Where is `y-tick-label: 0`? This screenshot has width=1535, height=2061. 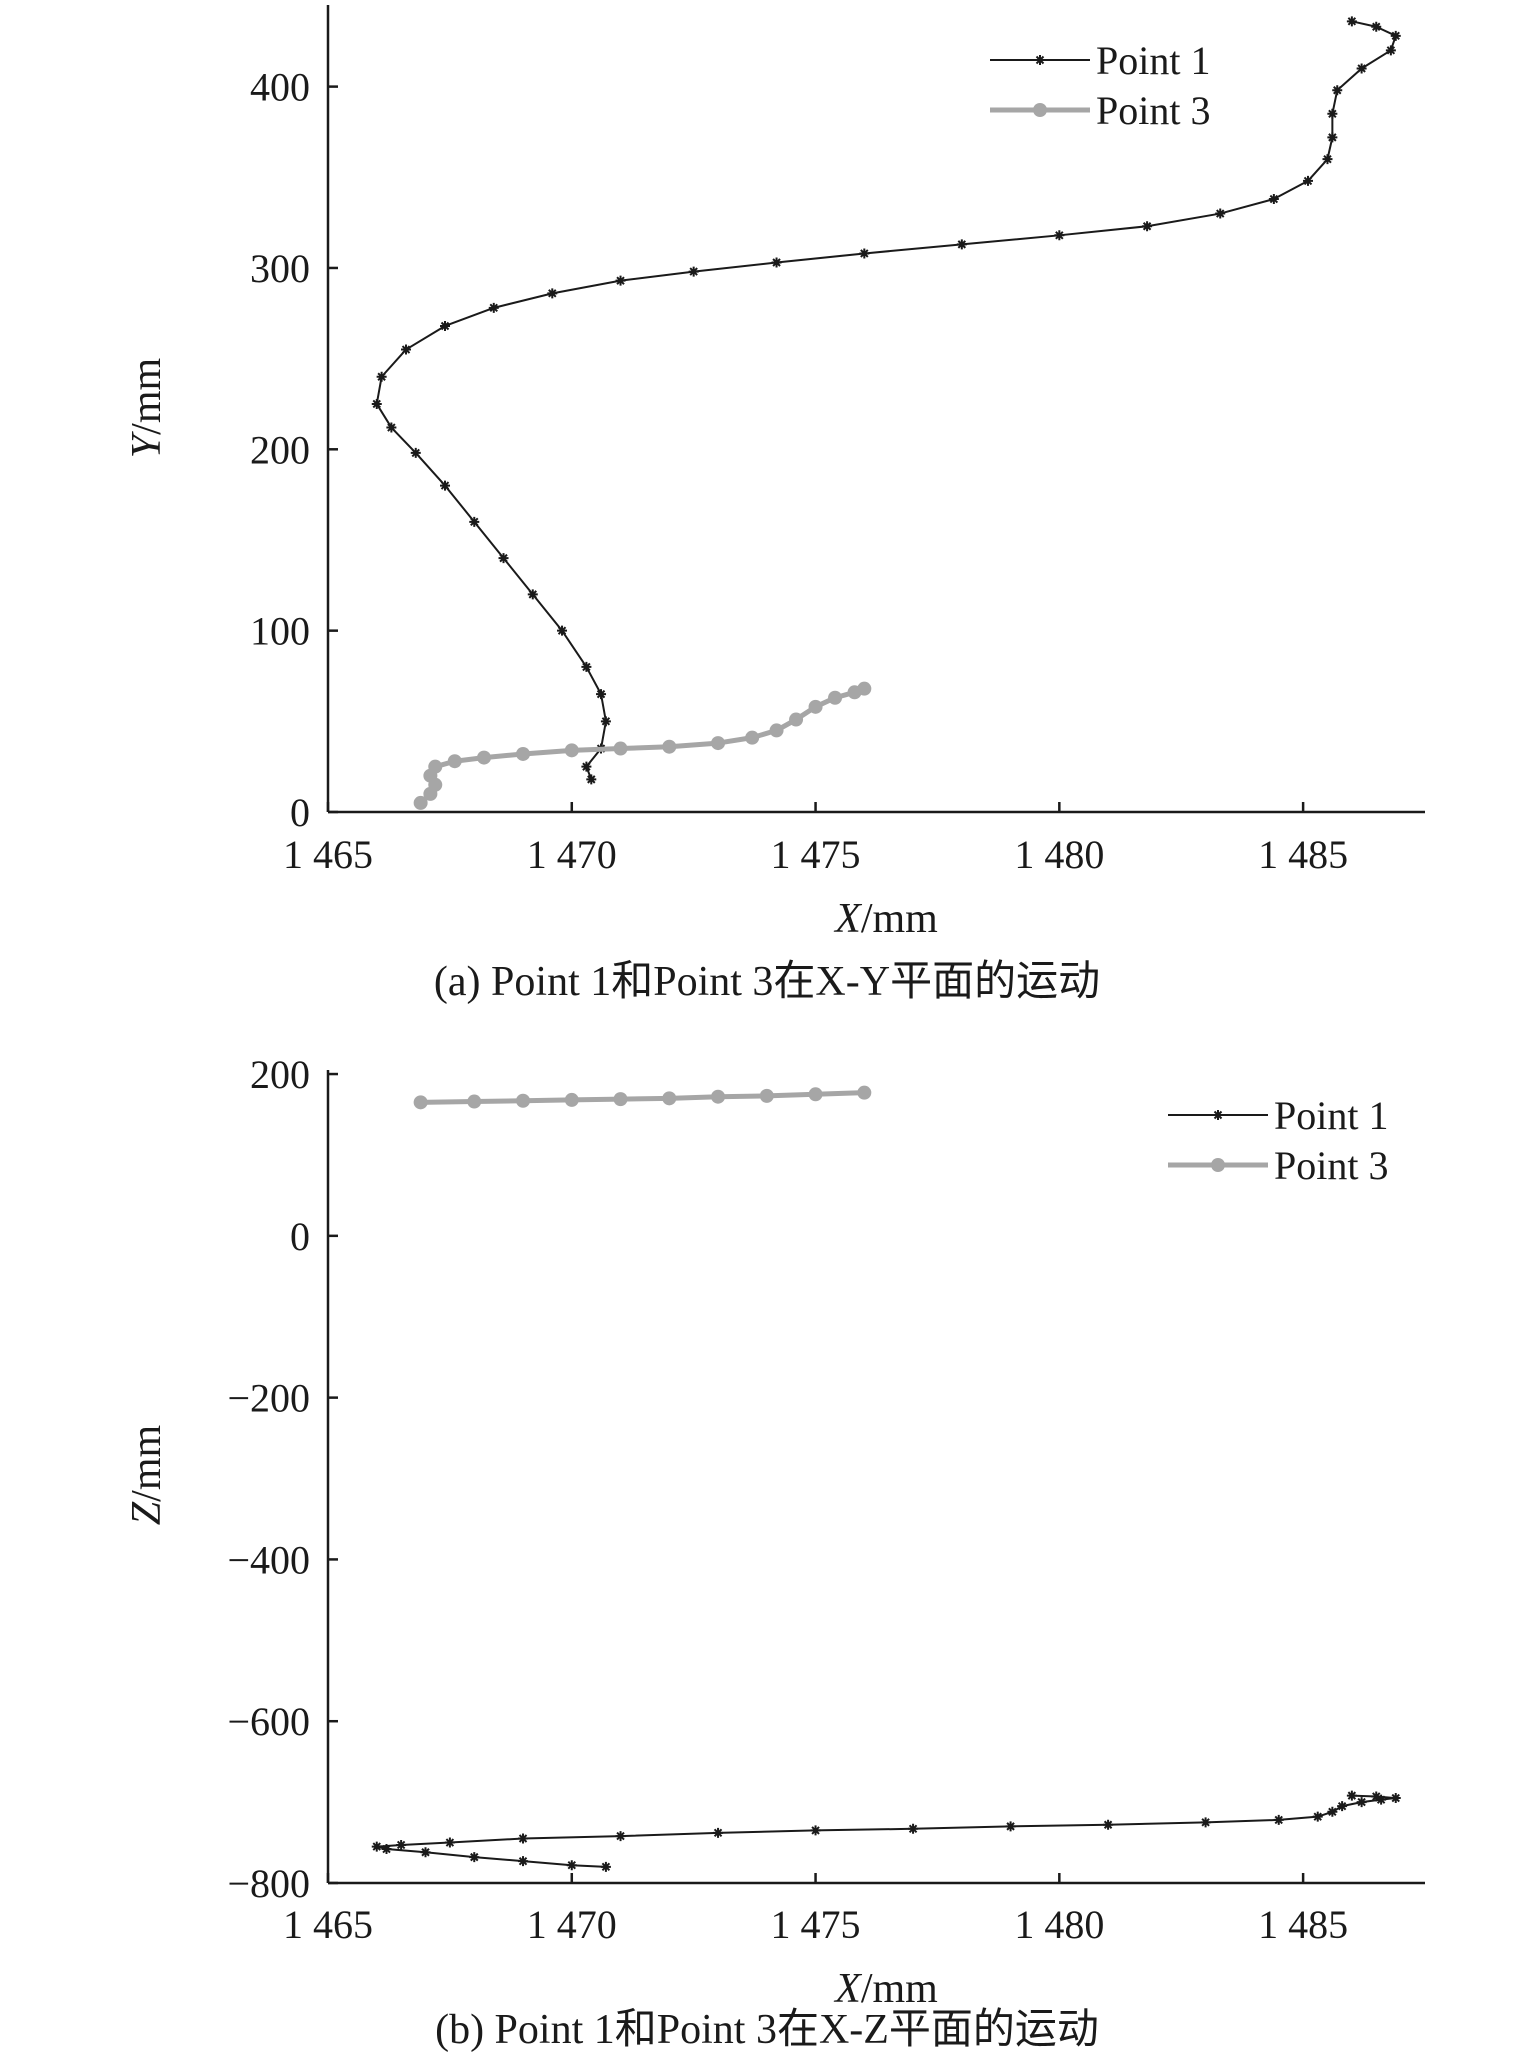
y-tick-label: 0 is located at coordinates (300, 812).